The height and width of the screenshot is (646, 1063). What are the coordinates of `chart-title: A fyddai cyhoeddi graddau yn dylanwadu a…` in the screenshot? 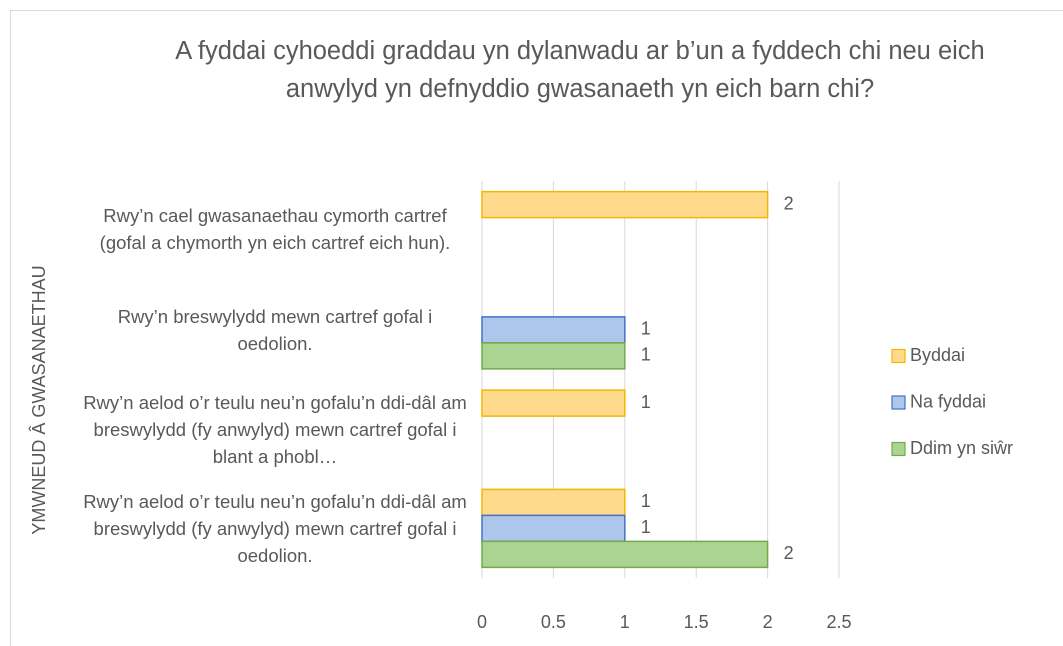 It's located at (580, 70).